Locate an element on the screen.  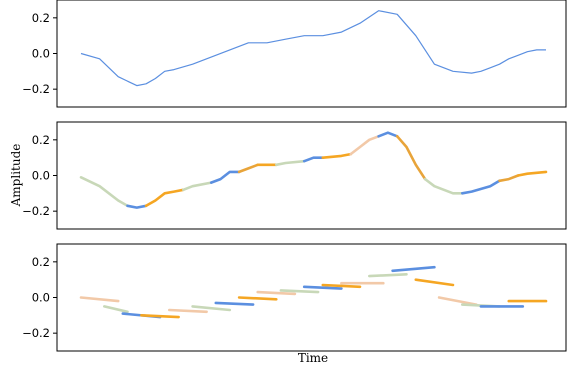
y-axis-label: Amplitude is located at coordinates (16, 176).